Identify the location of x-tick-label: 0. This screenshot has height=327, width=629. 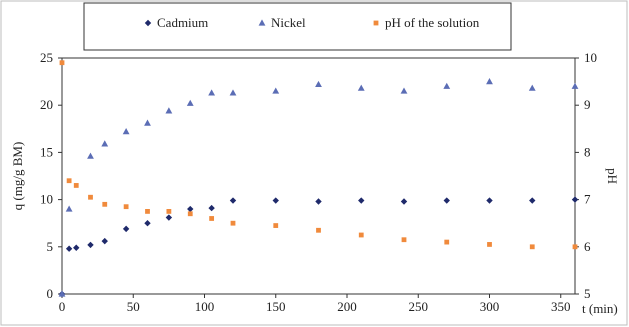
(62, 306).